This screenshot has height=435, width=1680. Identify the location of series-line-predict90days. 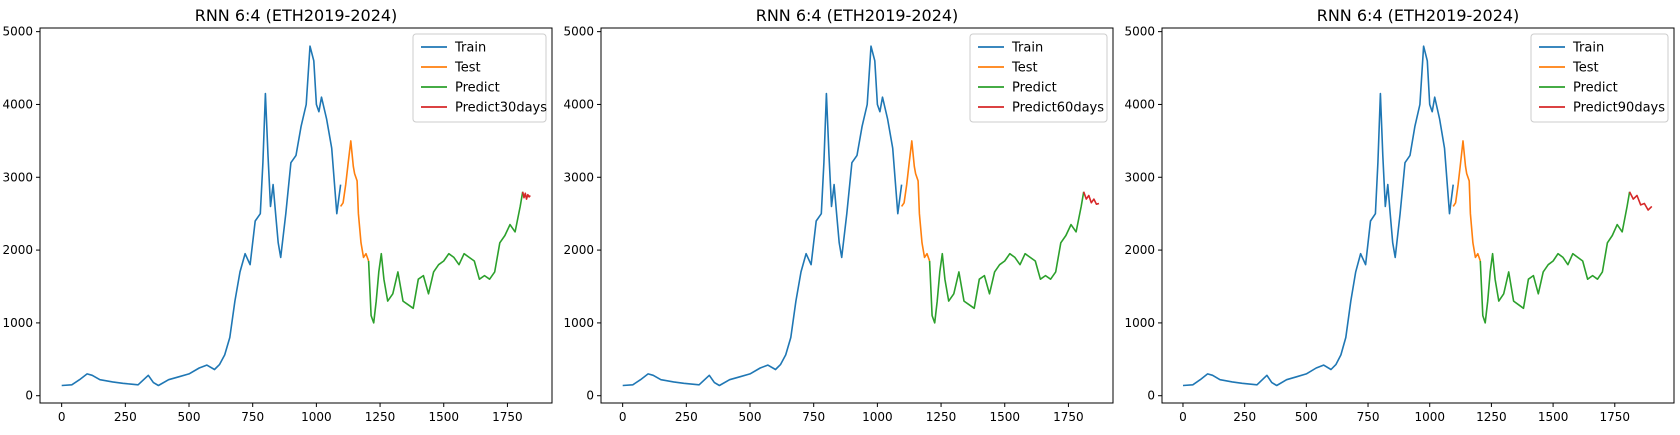
(1640, 201).